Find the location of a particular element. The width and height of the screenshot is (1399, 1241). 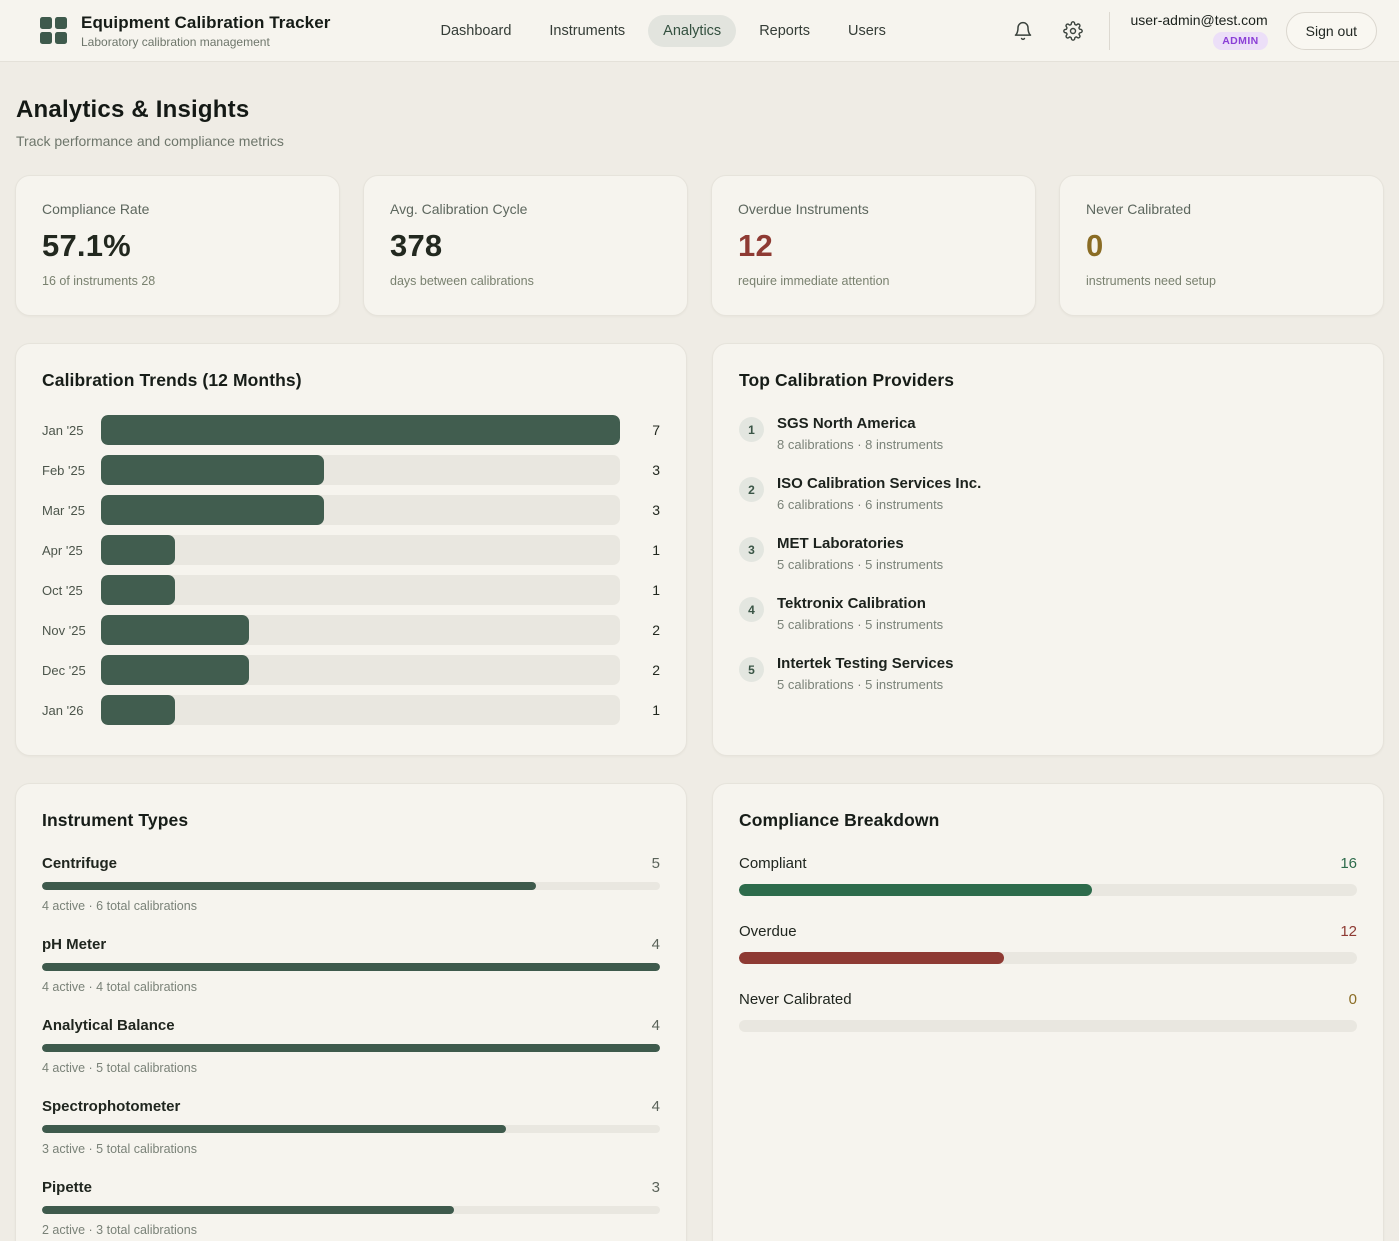

trend-month-label: Mar '25 is located at coordinates (63, 510).